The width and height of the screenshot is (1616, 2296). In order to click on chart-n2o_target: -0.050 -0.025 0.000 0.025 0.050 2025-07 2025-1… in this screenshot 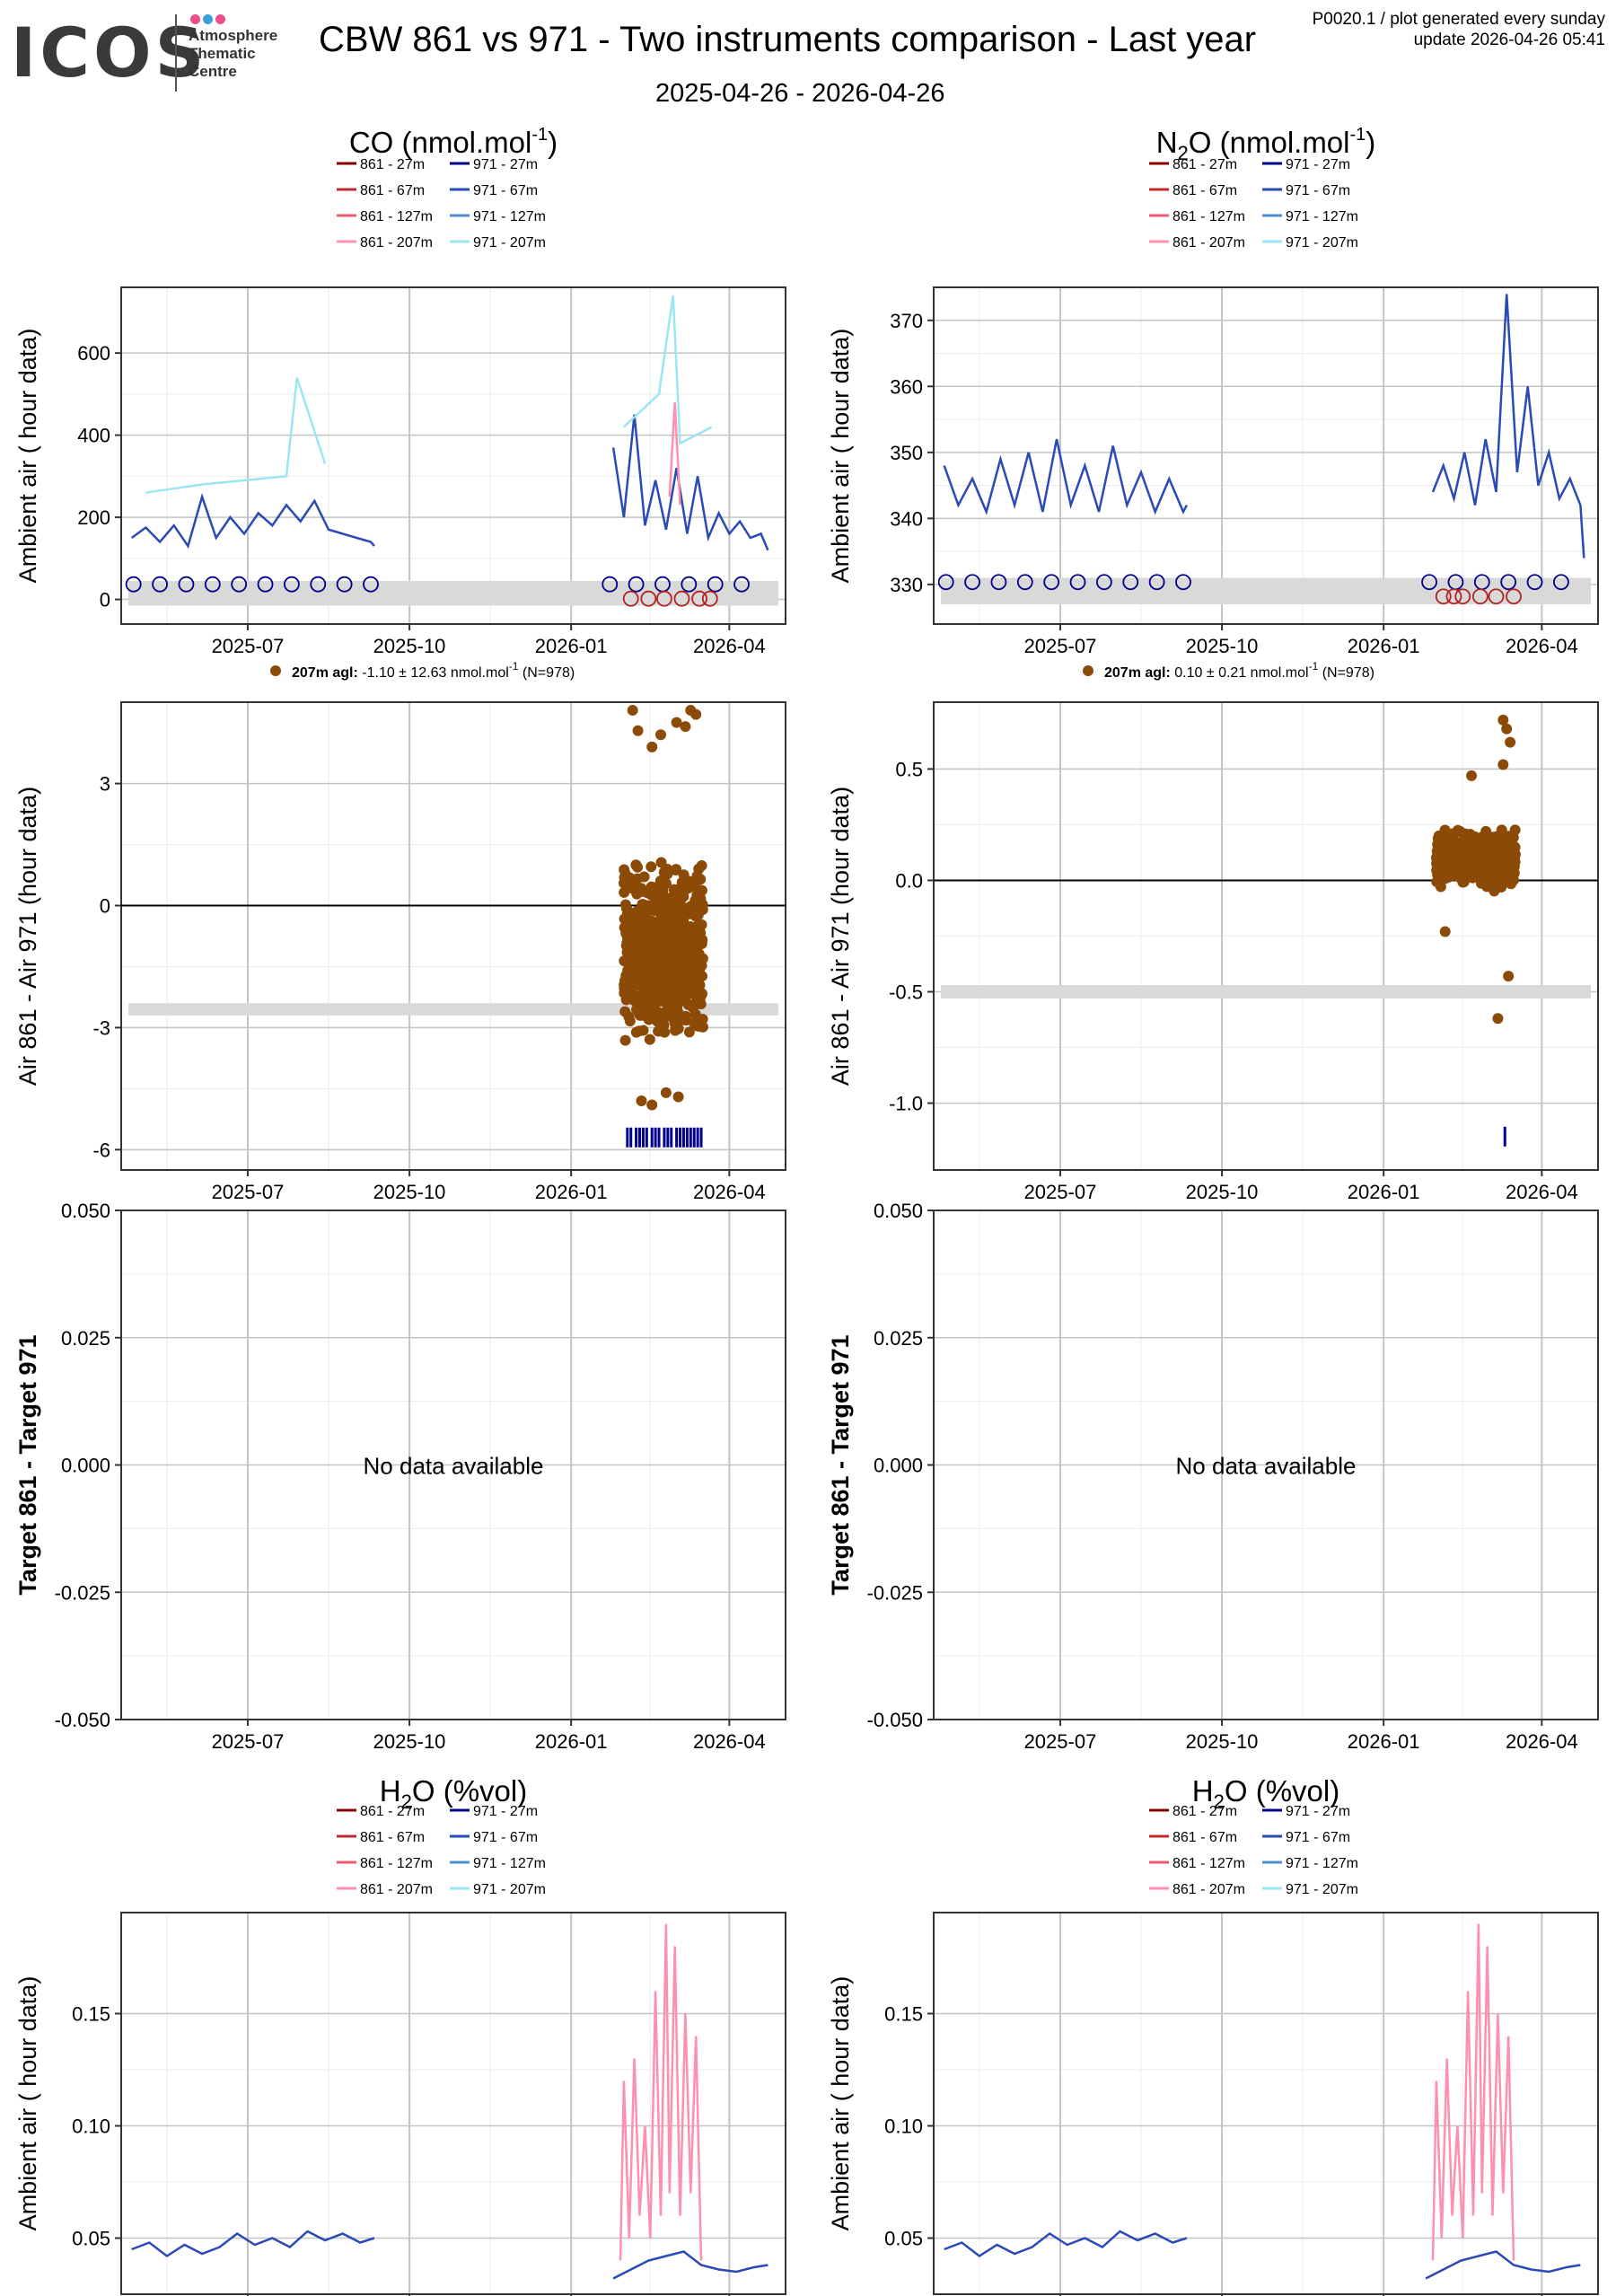, I will do `click(1213, 1476)`.